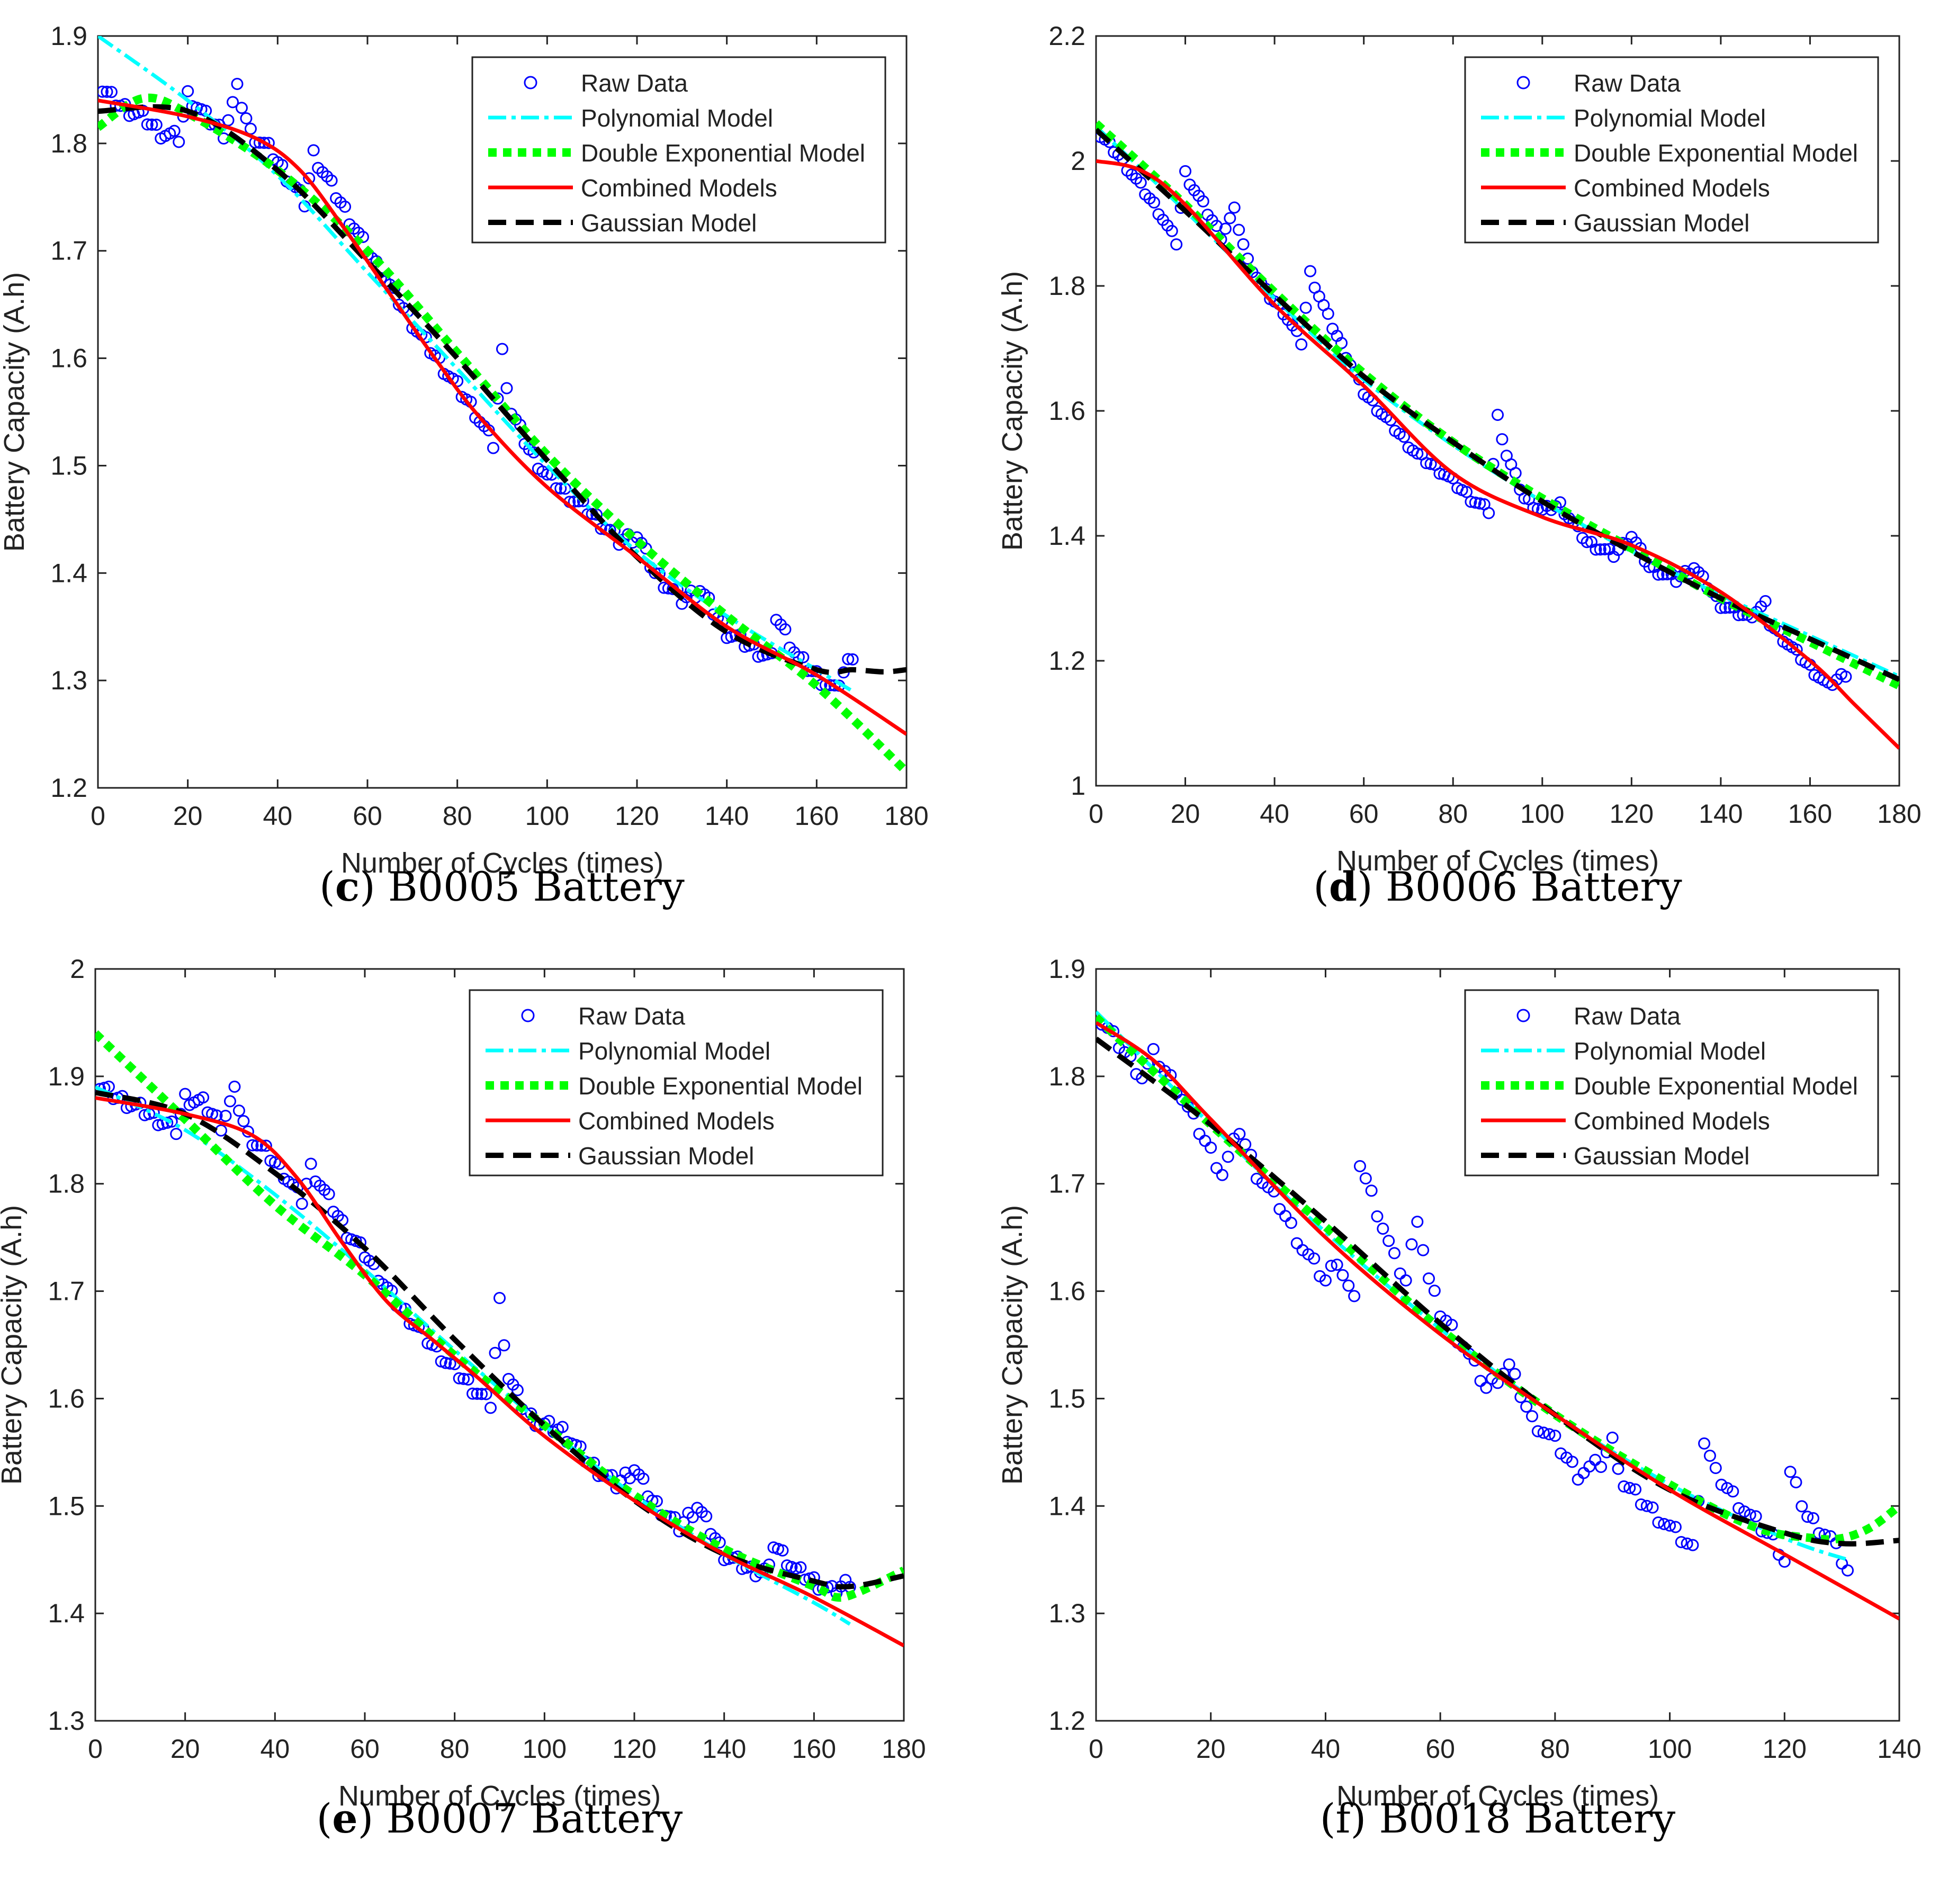 The height and width of the screenshot is (1904, 1939). Describe the element at coordinates (1899, 814) in the screenshot. I see `x-tick-label: 180` at that location.